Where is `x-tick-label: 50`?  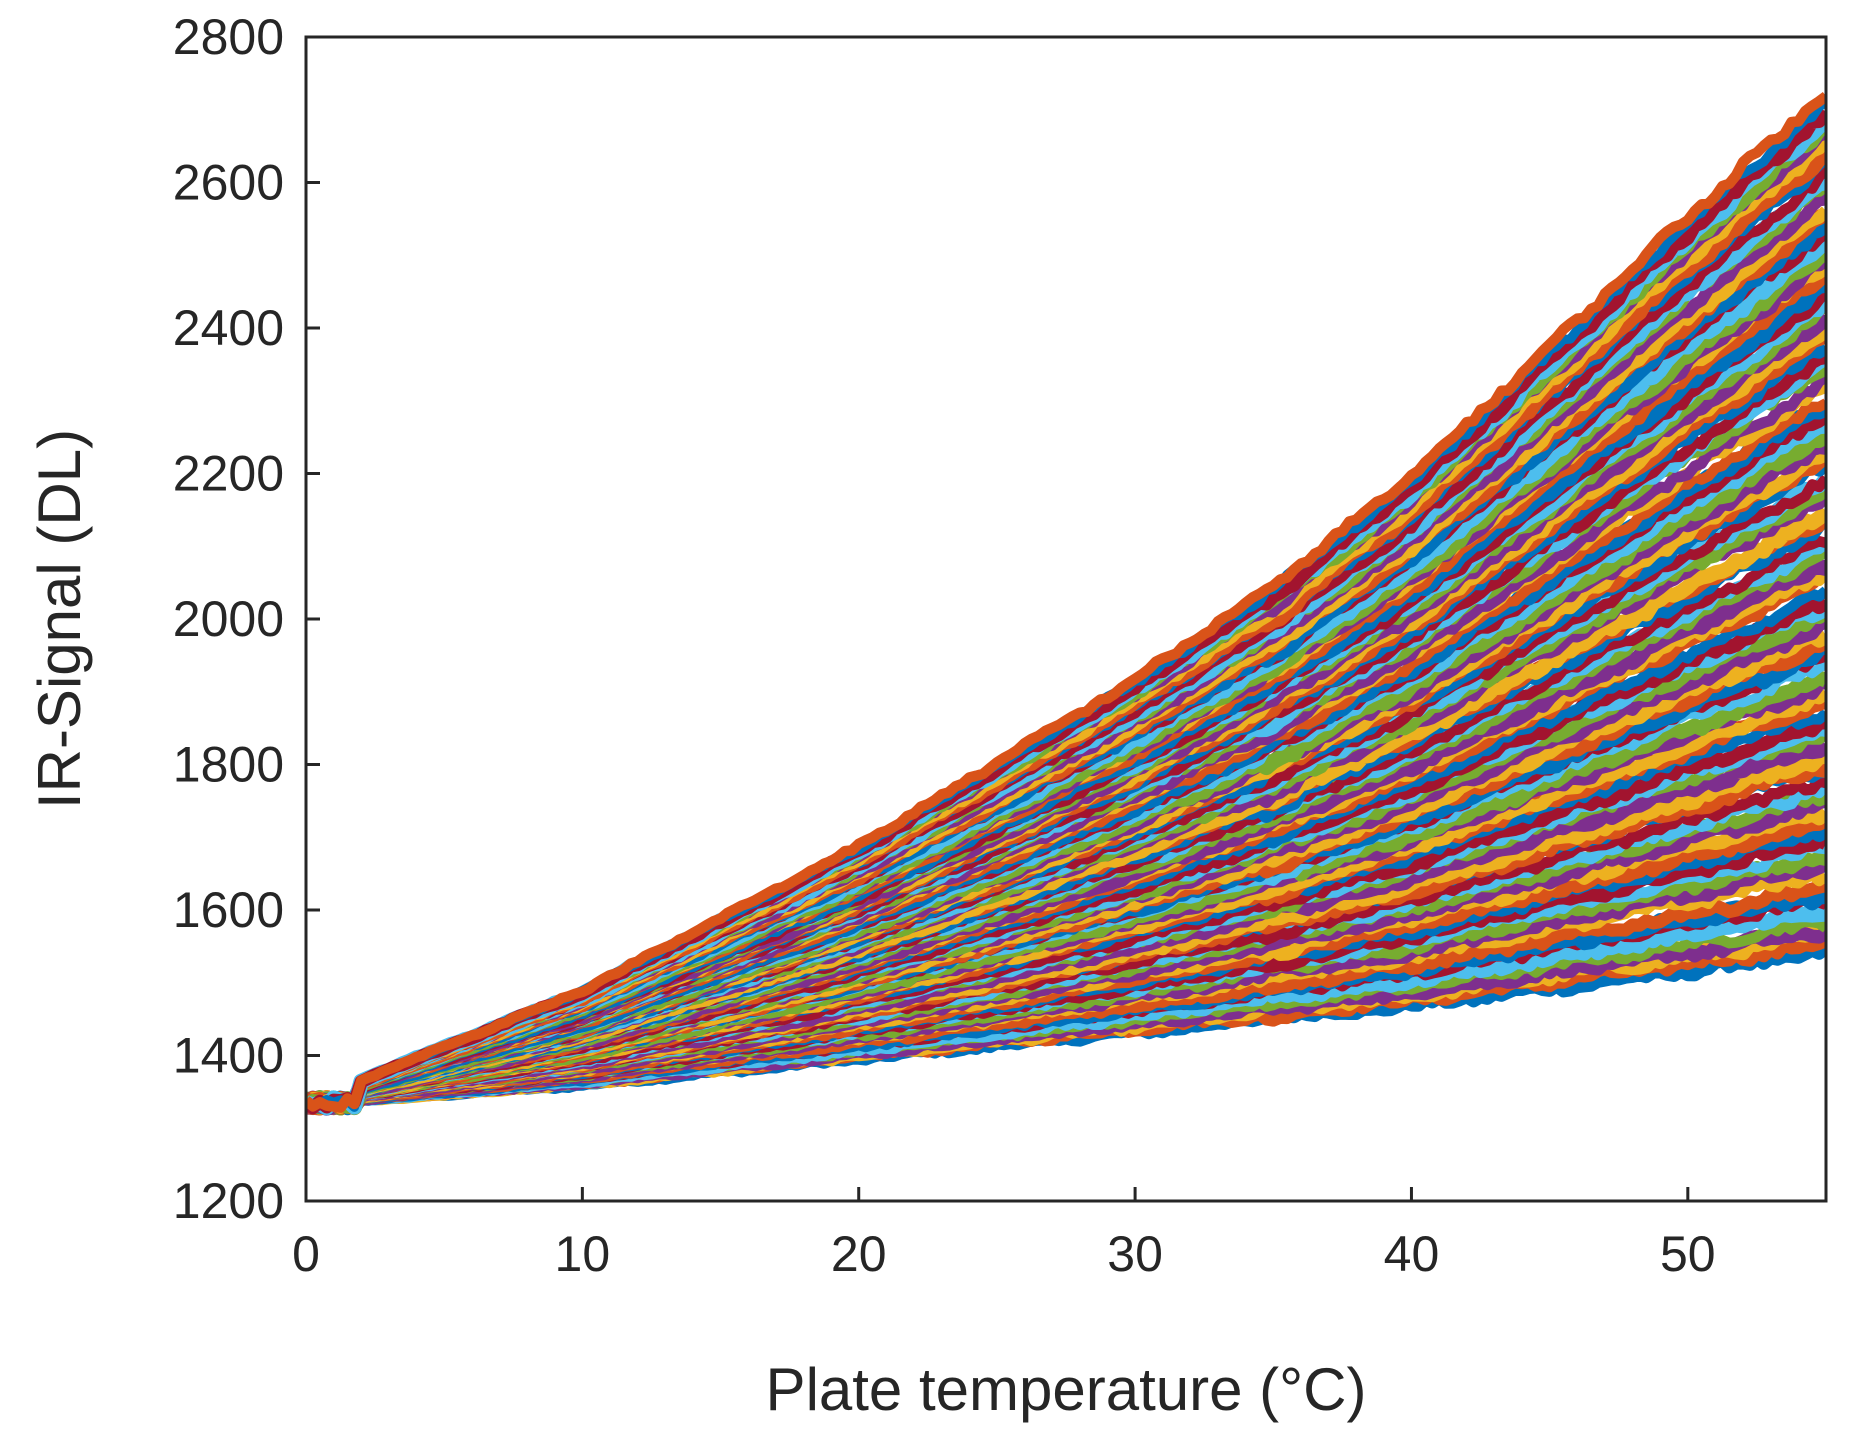
x-tick-label: 50 is located at coordinates (1688, 1254).